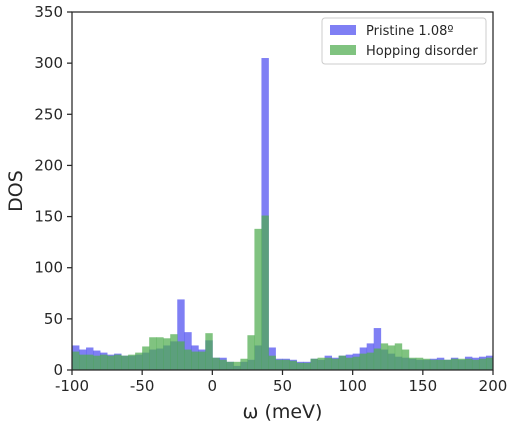  What do you see at coordinates (16, 191) in the screenshot?
I see `y-axis-label: DOS` at bounding box center [16, 191].